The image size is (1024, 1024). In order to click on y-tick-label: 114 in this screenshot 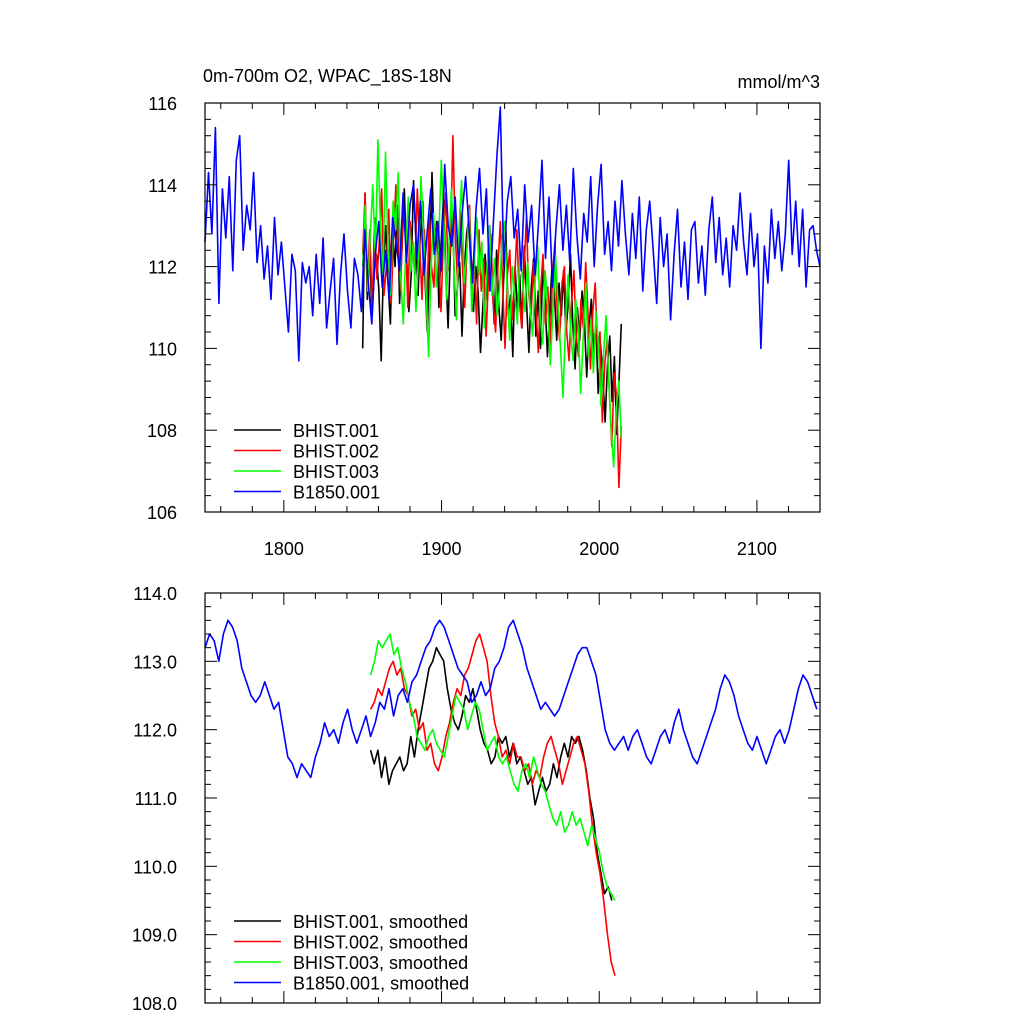, I will do `click(162, 186)`.